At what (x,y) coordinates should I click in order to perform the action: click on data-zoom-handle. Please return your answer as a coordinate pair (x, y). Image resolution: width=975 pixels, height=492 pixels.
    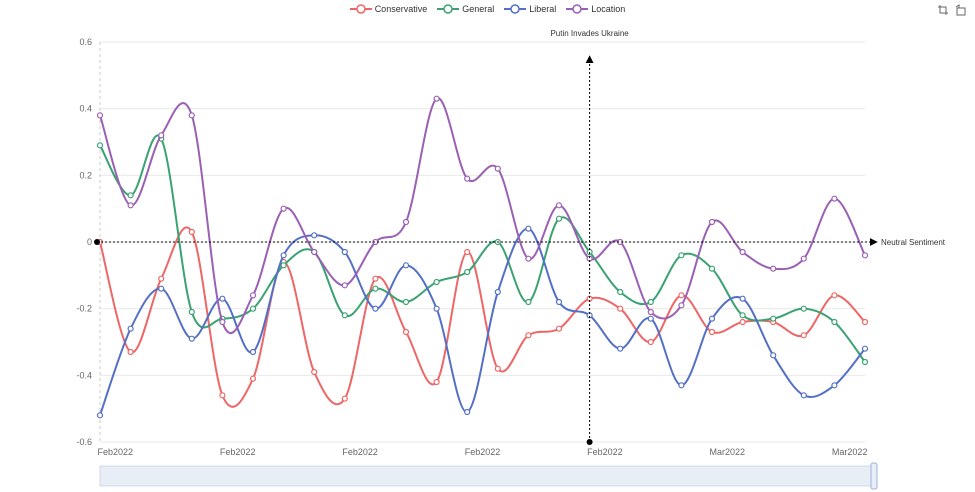
    Looking at the image, I should click on (874, 476).